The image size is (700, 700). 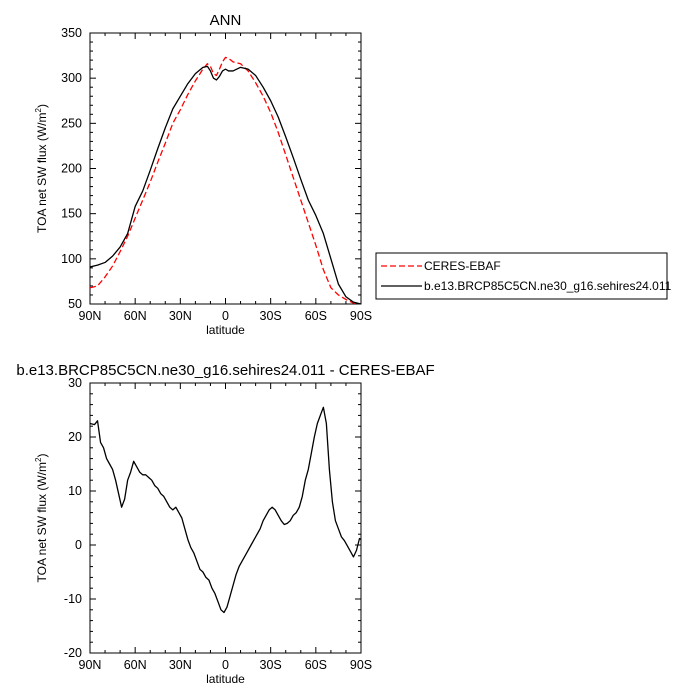 I want to click on y-tick-label: 50, so click(x=75, y=304).